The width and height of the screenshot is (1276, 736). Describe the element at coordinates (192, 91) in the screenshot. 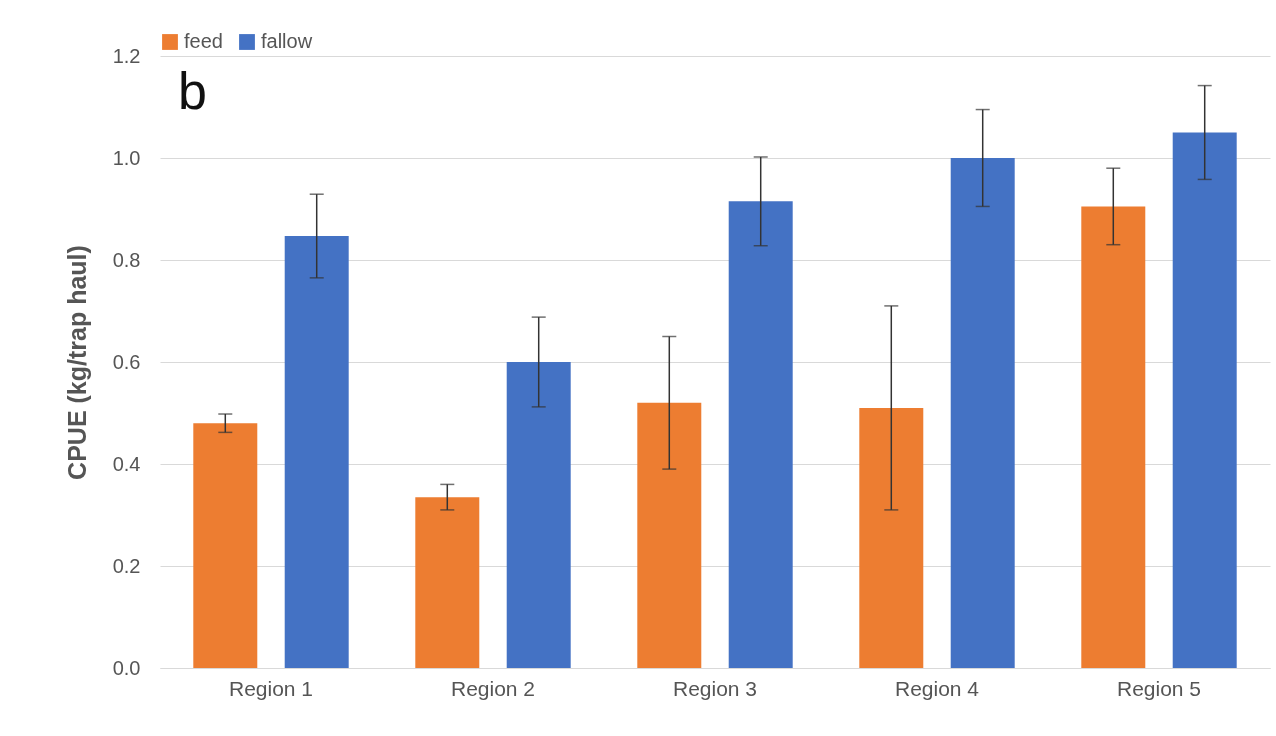

I see `annotation: b` at that location.